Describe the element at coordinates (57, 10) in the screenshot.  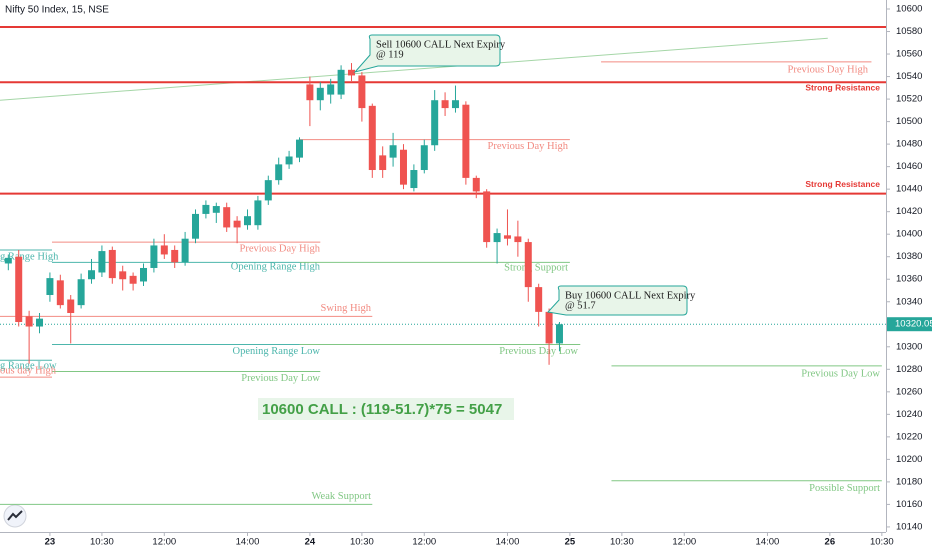
I see `chart-title: Nifty 50 Index, 15, NSE` at that location.